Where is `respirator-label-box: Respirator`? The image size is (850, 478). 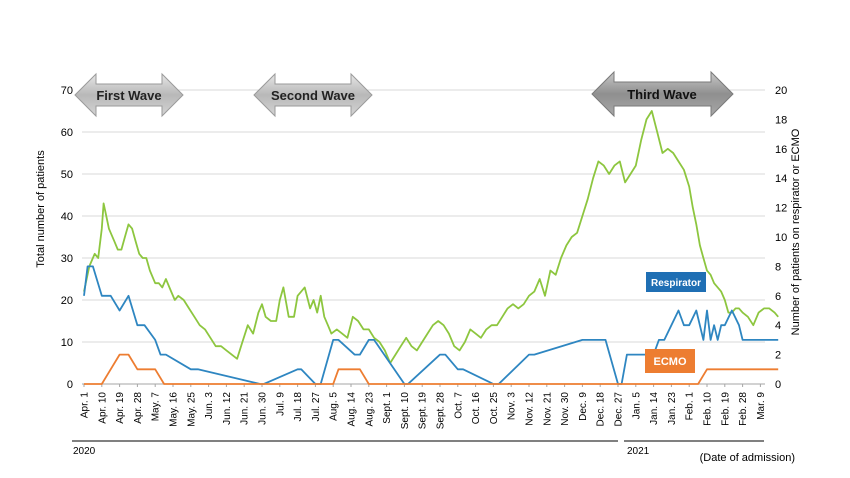
respirator-label-box: Respirator is located at coordinates (676, 282).